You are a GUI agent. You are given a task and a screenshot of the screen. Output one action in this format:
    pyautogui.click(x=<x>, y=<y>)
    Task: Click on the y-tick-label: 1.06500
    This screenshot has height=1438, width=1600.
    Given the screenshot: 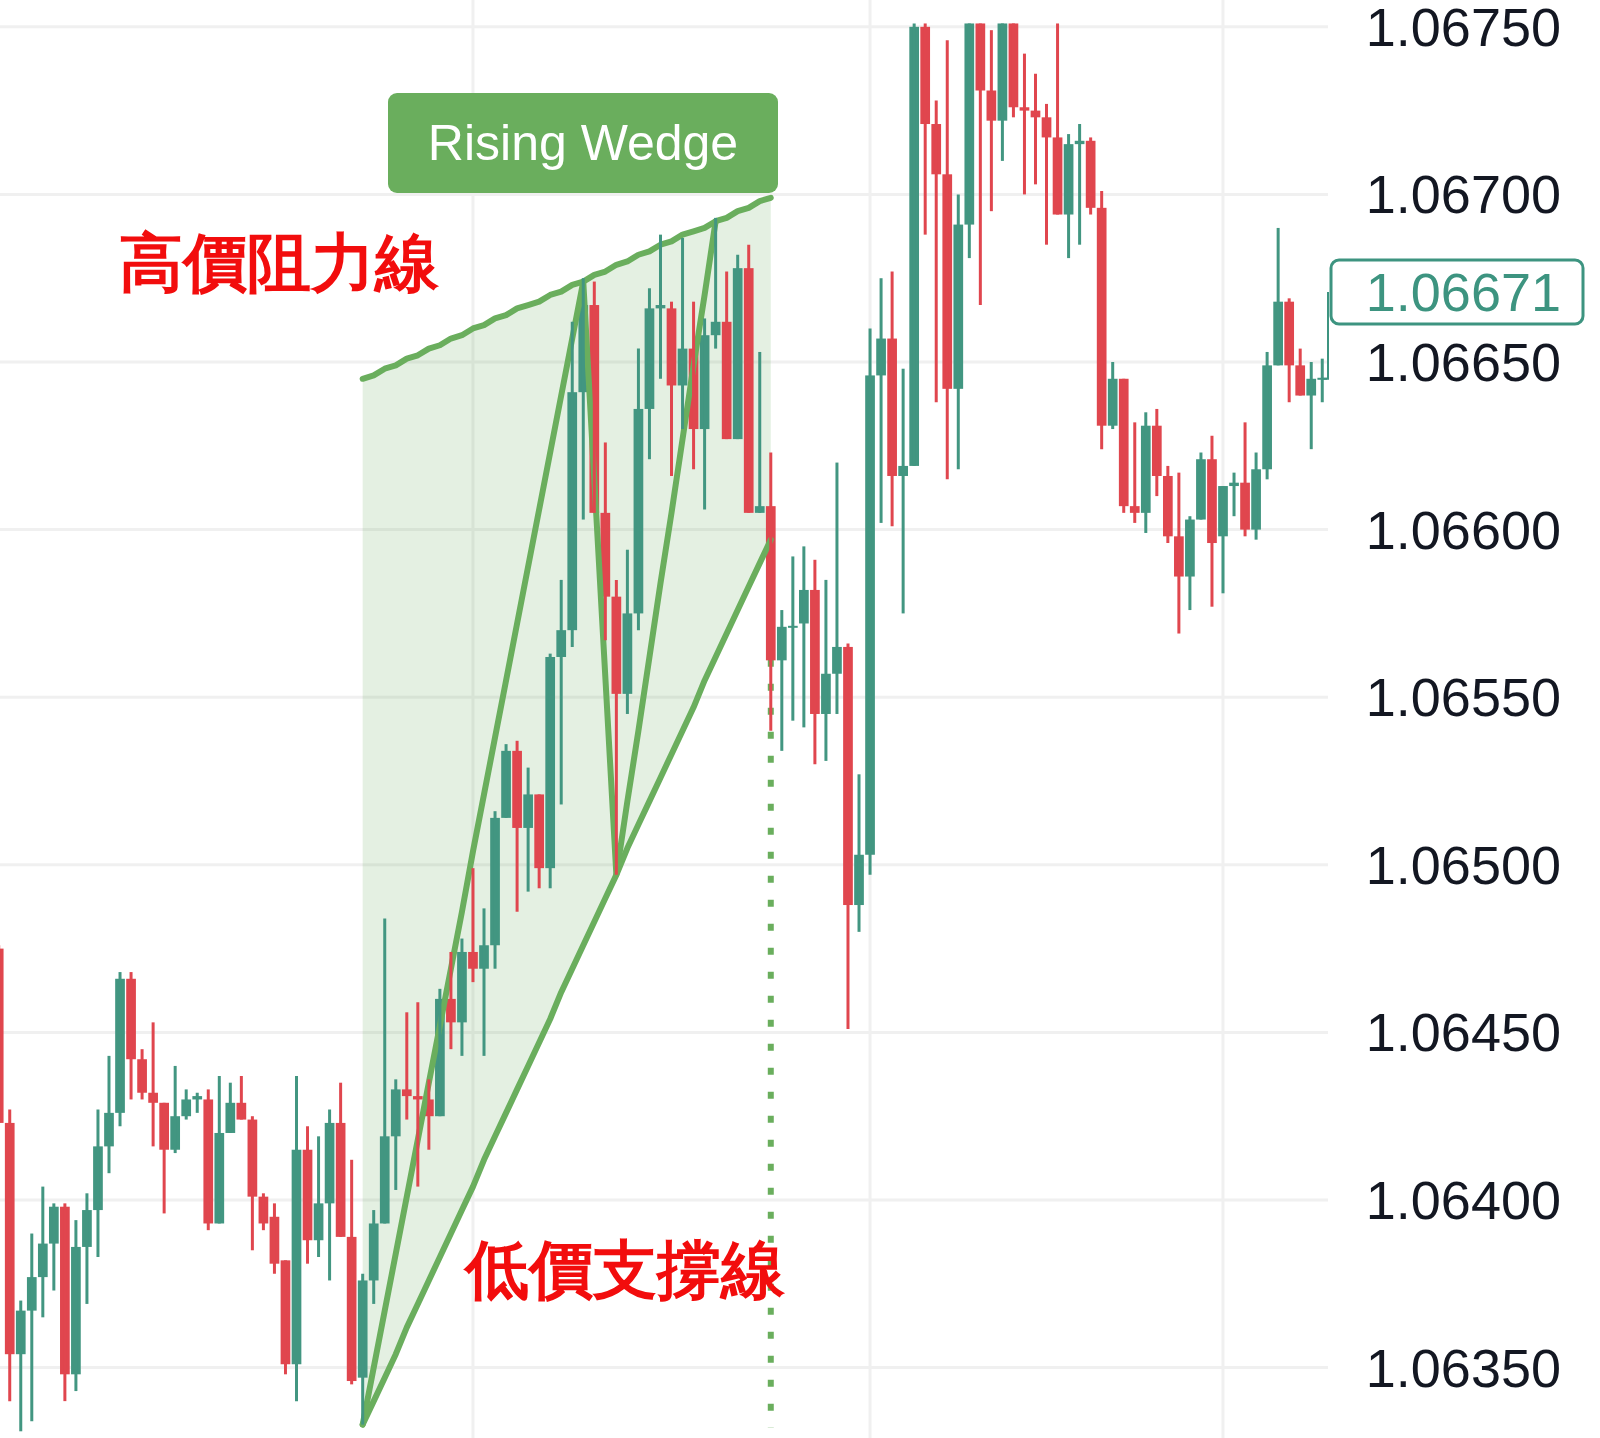 What is the action you would take?
    pyautogui.click(x=1463, y=864)
    